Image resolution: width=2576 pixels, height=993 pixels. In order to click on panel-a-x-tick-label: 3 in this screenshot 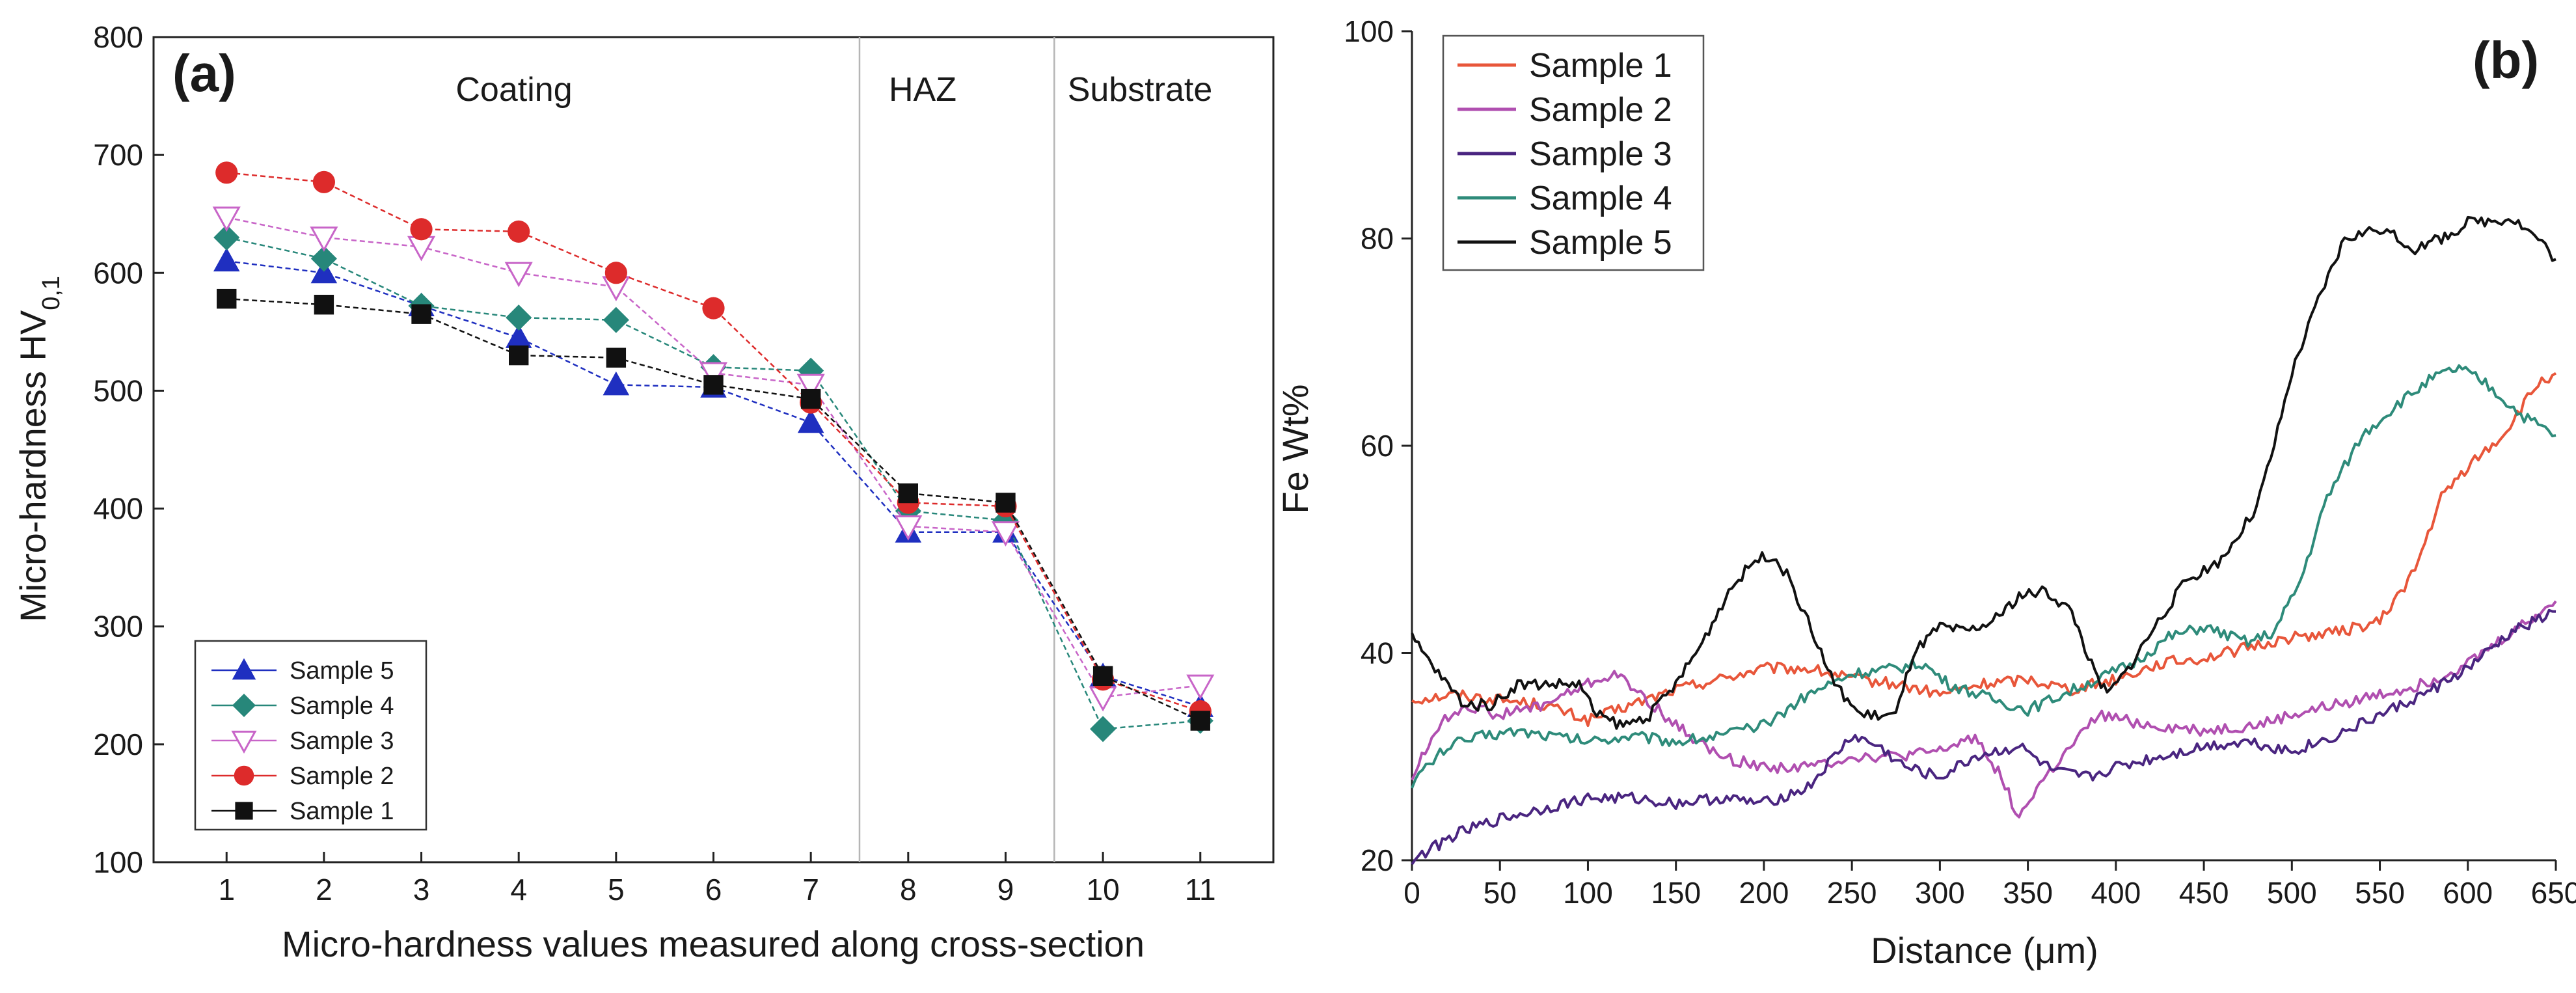, I will do `click(421, 889)`.